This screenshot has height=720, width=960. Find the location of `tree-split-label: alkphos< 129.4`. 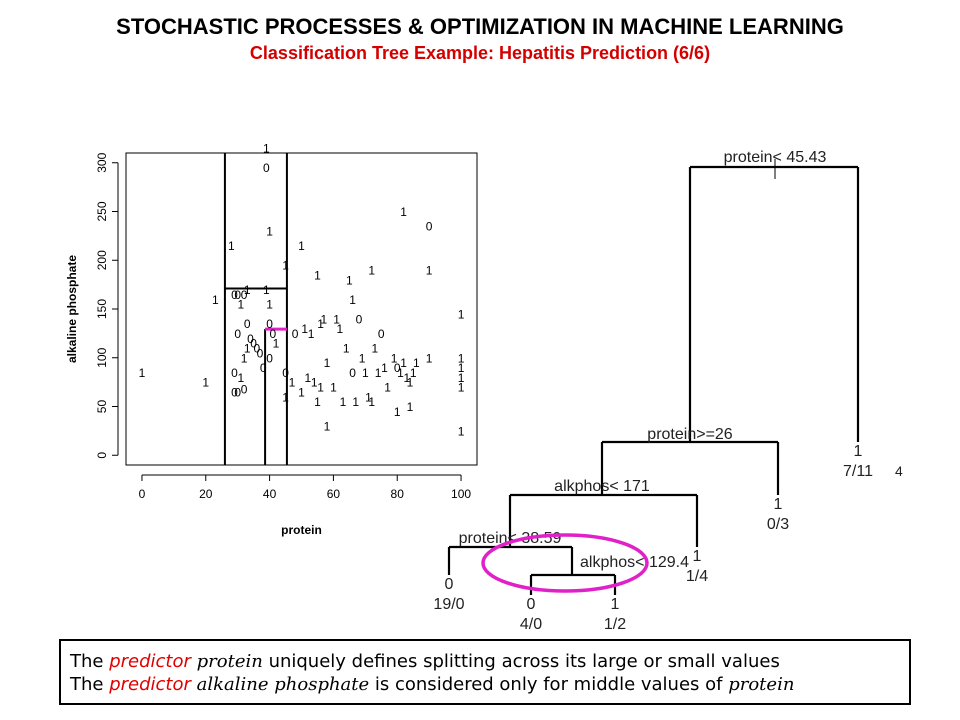

tree-split-label: alkphos< 129.4 is located at coordinates (634, 562).